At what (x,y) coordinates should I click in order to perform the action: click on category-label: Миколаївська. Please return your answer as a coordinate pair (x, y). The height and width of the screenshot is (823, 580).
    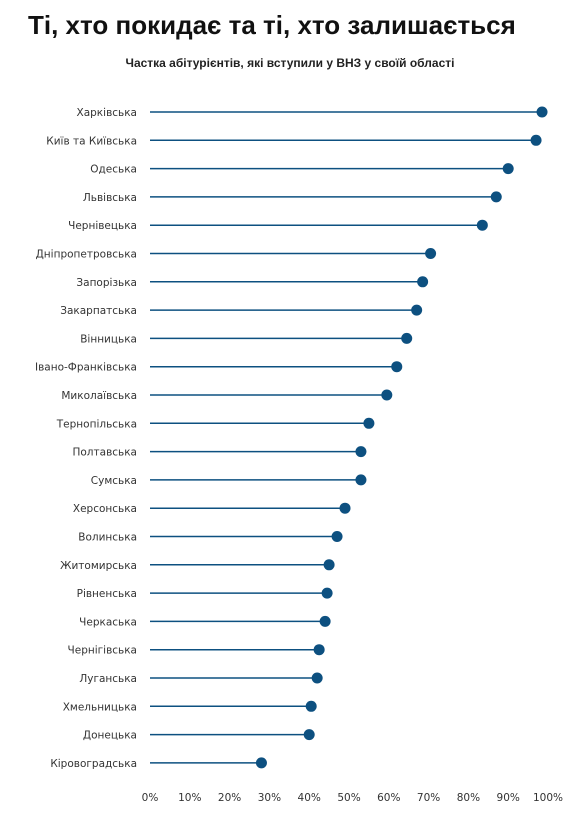
    Looking at the image, I should click on (99, 396).